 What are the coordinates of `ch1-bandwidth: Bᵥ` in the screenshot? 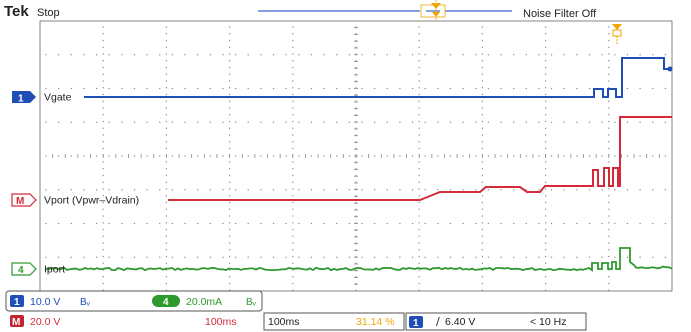 It's located at (85, 302).